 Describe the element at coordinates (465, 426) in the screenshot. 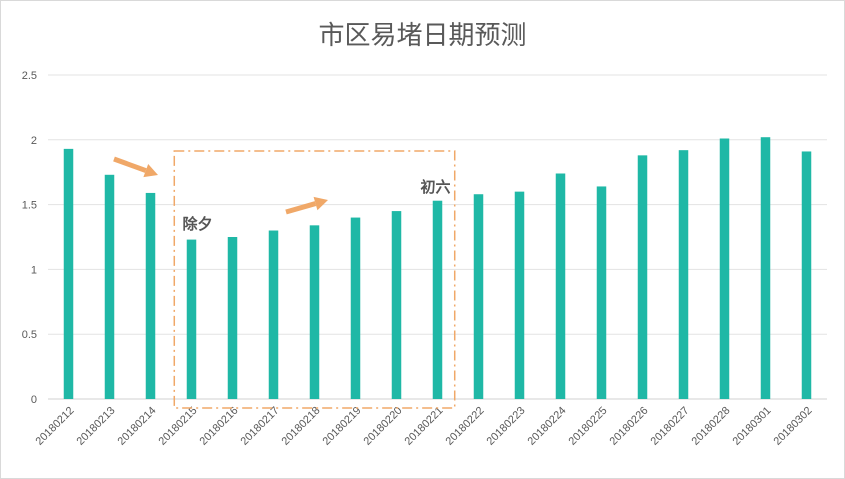

I see `x-tick-label: 20180222` at that location.